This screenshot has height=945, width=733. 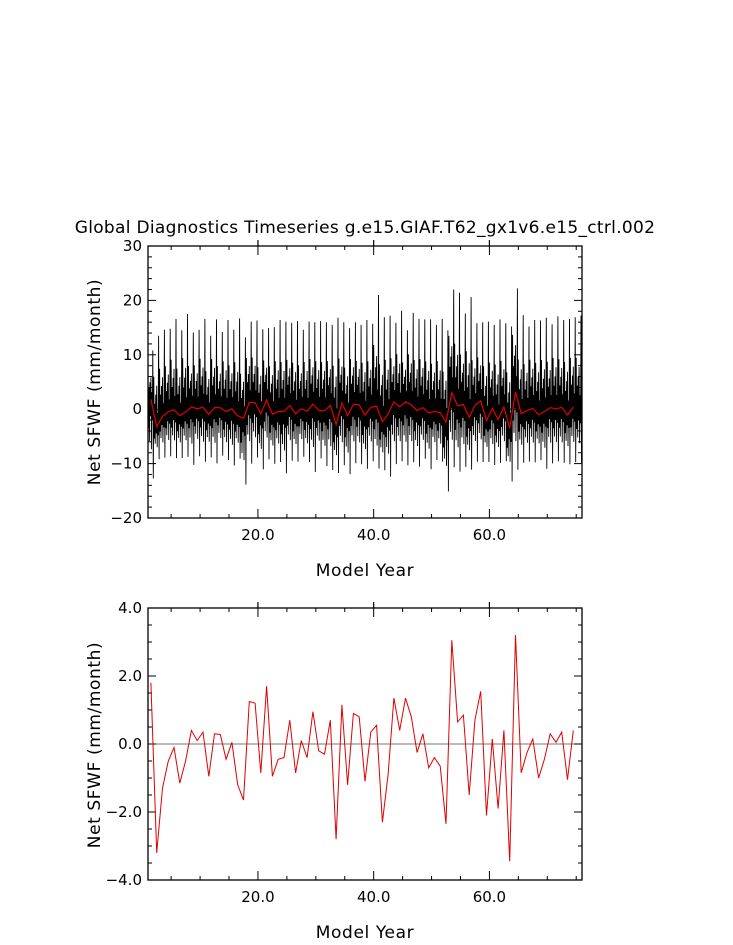 What do you see at coordinates (95, 382) in the screenshot?
I see `top-ylabel: Net SFWF (mm/month)` at bounding box center [95, 382].